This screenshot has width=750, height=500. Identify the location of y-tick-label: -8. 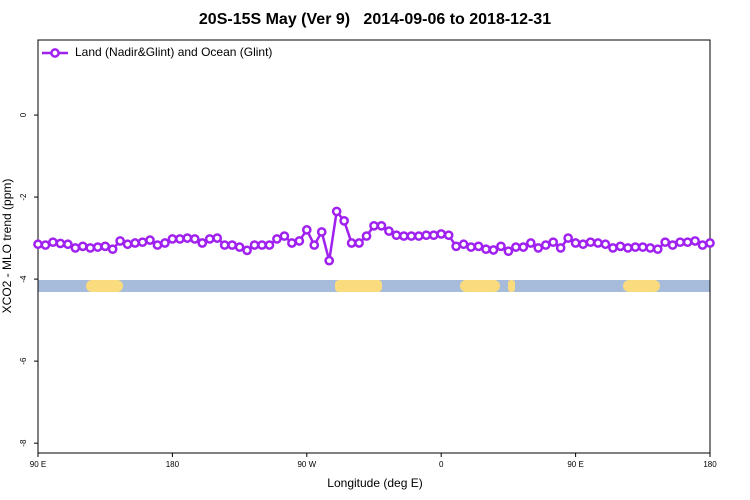
(23, 443).